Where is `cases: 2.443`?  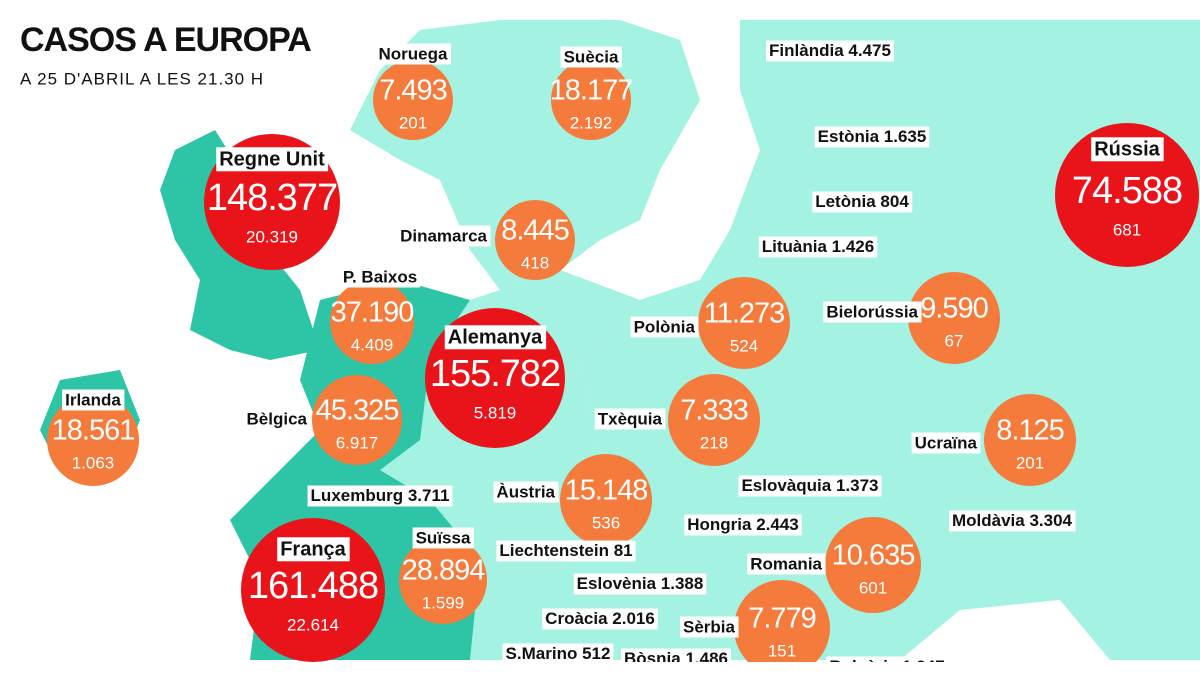
cases: 2.443 is located at coordinates (777, 524).